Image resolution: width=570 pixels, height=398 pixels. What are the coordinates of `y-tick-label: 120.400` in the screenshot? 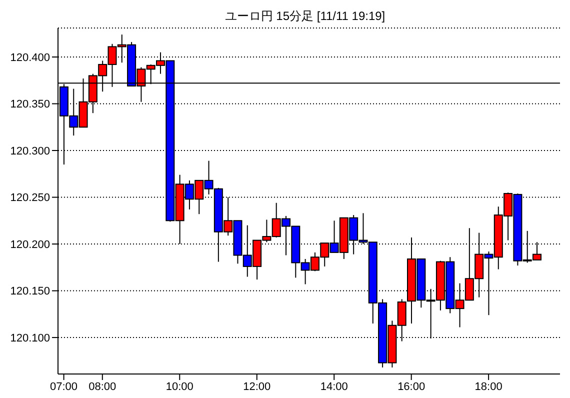 It's located at (30, 58).